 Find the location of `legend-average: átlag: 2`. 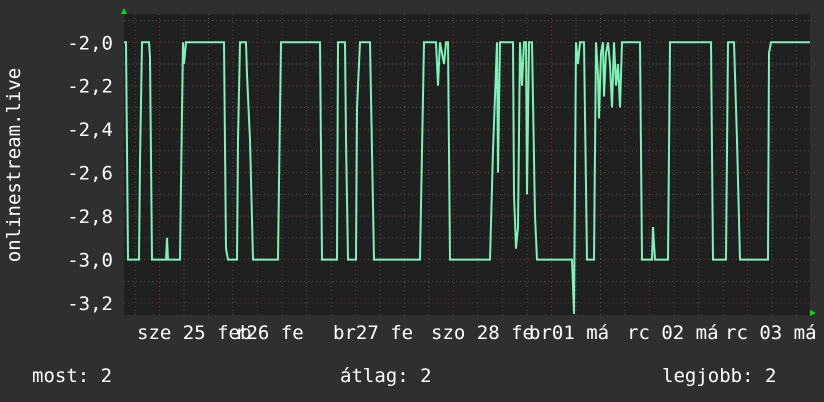

legend-average: átlag: 2 is located at coordinates (386, 376).